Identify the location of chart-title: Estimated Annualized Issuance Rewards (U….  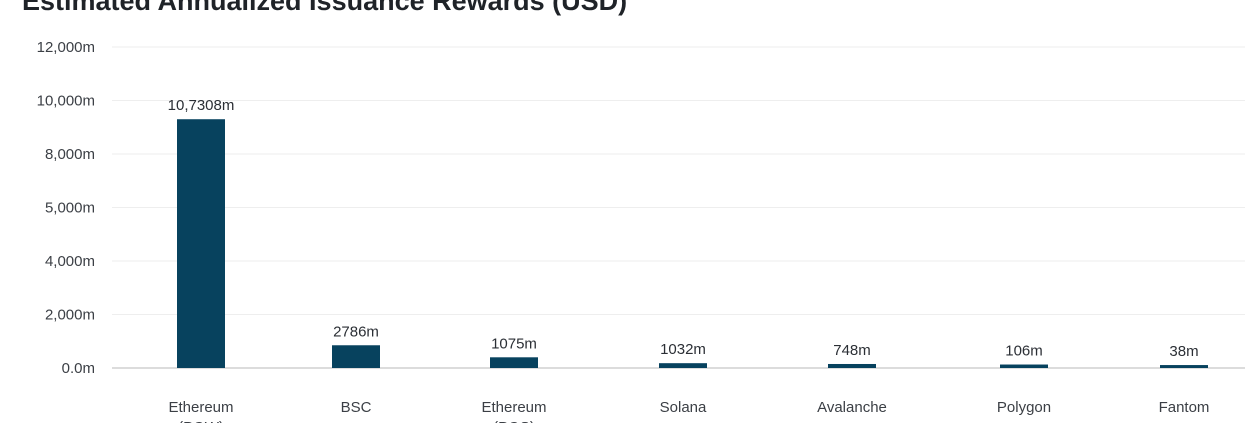
(325, 8).